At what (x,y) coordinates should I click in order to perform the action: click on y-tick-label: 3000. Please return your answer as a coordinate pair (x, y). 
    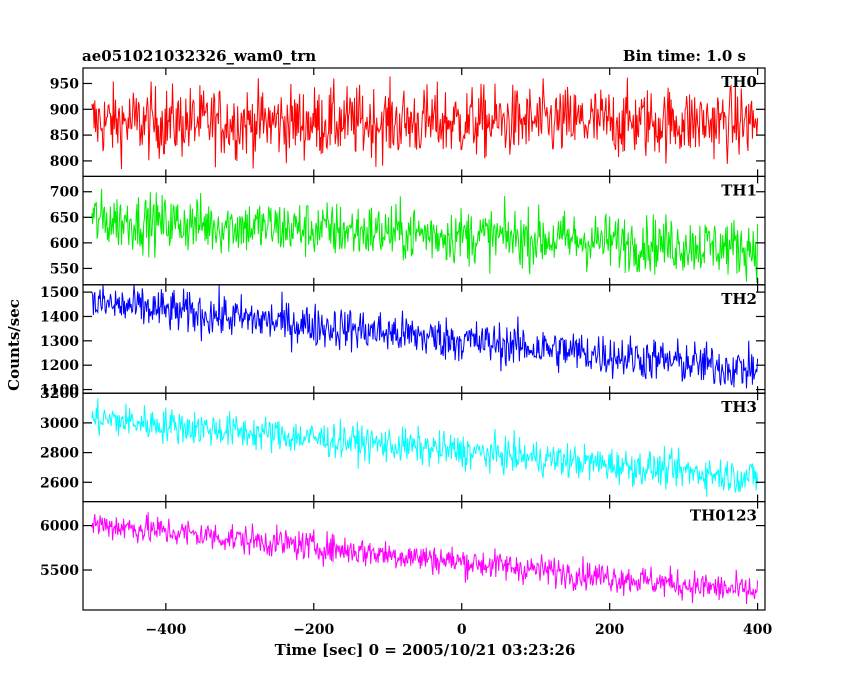
    Looking at the image, I should click on (59, 424).